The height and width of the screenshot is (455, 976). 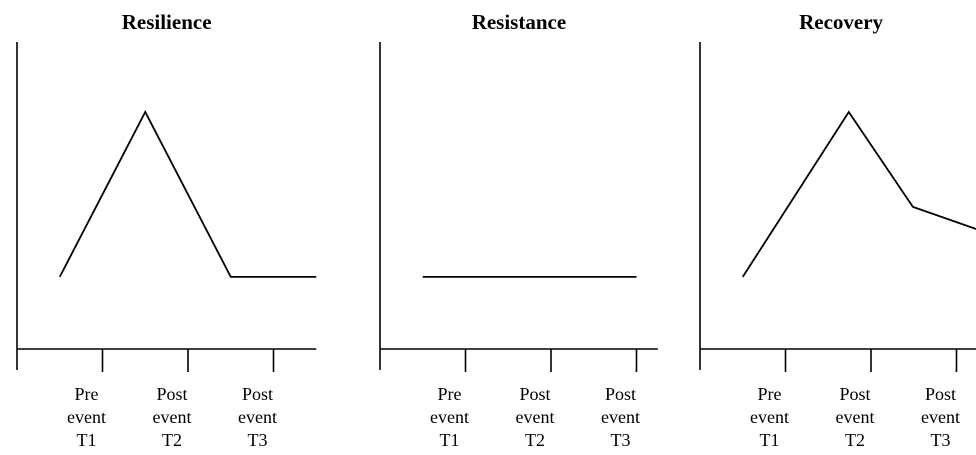 What do you see at coordinates (167, 22) in the screenshot?
I see `chart-title: Resilience` at bounding box center [167, 22].